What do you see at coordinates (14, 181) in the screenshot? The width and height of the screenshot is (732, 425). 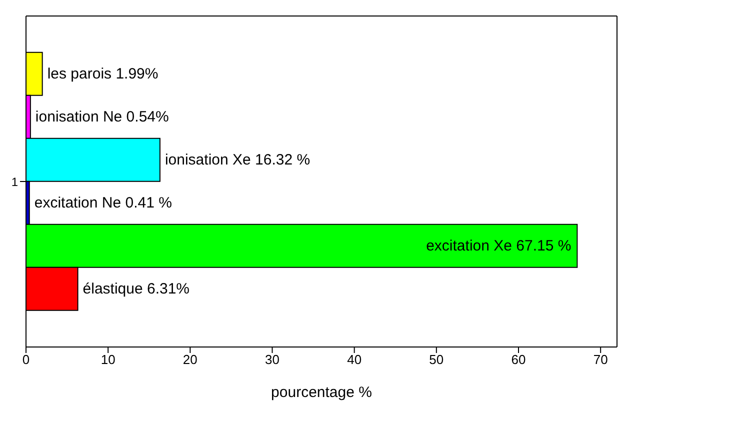 I see `y-tick-label: 1` at bounding box center [14, 181].